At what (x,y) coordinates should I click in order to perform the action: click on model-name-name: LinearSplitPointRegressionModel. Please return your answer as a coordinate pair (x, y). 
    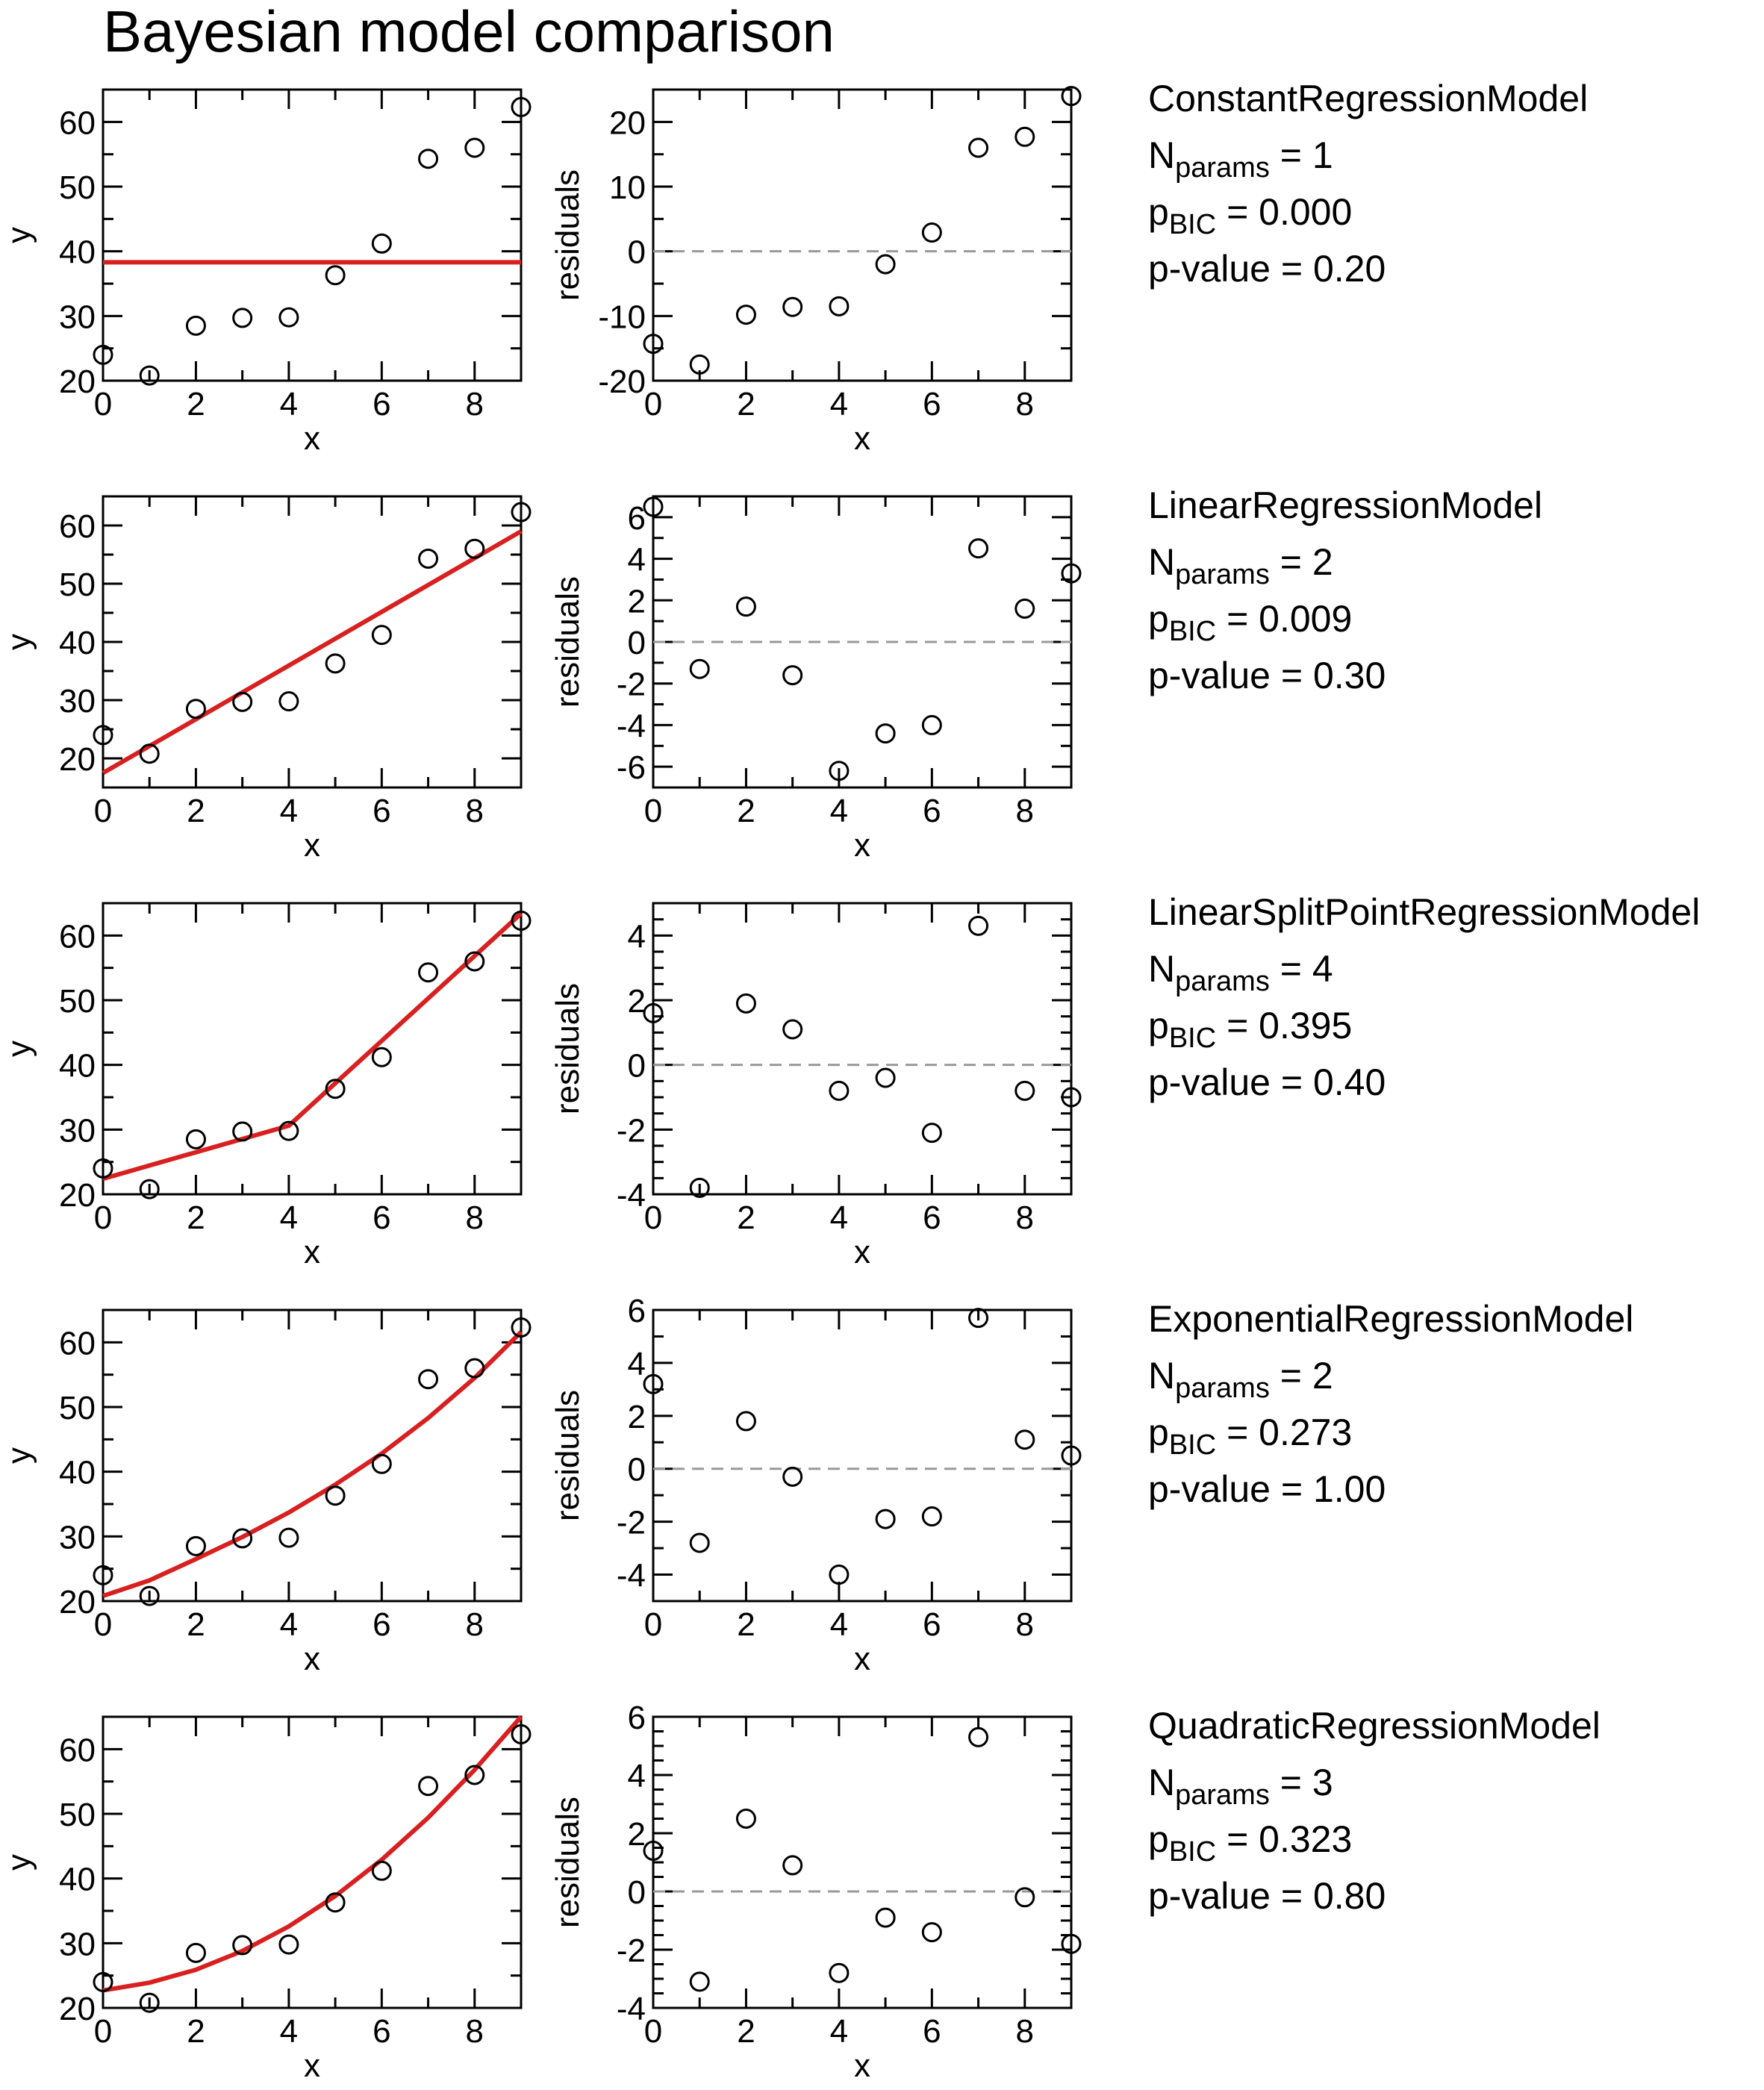
    Looking at the image, I should click on (1424, 912).